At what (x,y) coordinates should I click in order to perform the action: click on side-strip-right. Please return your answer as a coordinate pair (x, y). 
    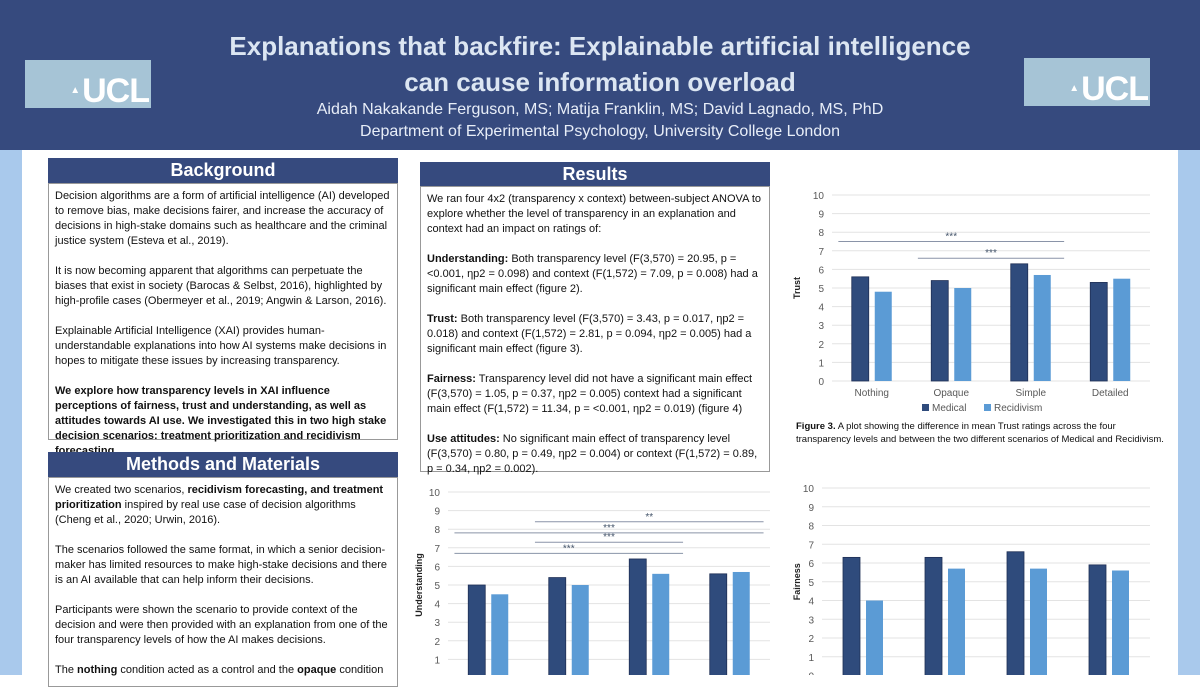
    Looking at the image, I should click on (1189, 412).